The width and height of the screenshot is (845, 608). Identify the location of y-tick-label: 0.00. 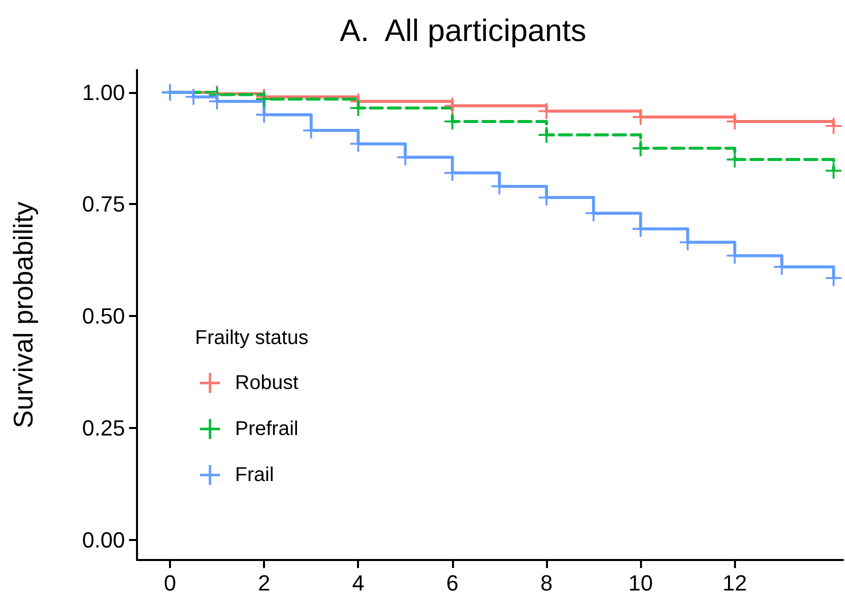
(103, 539).